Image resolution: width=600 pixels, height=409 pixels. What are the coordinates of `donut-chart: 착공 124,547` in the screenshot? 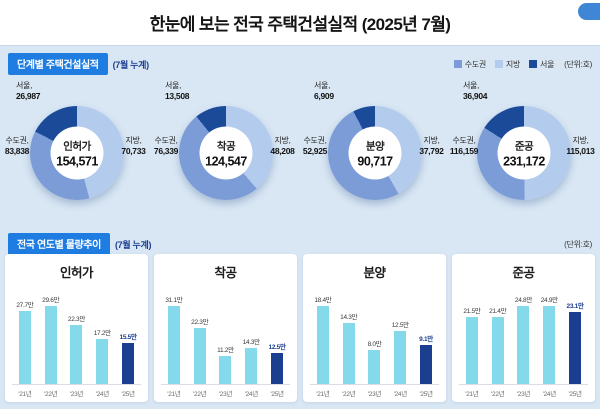 It's located at (226, 153).